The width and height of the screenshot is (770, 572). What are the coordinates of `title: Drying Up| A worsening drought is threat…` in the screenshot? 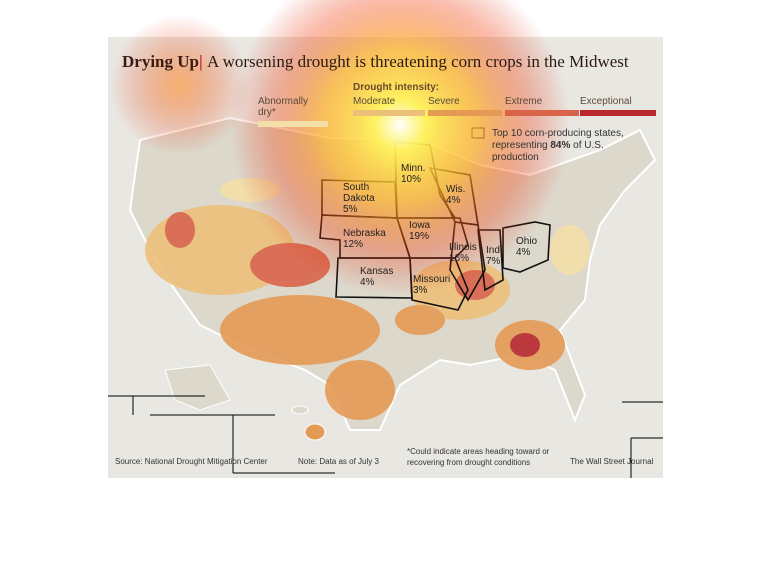 It's located at (375, 61).